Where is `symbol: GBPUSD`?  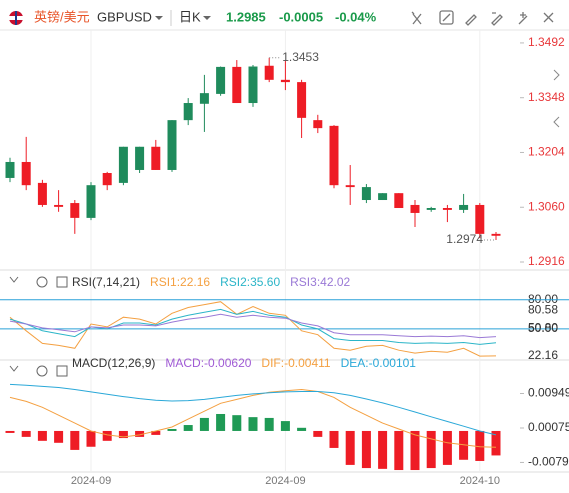 symbol: GBPUSD is located at coordinates (124, 16).